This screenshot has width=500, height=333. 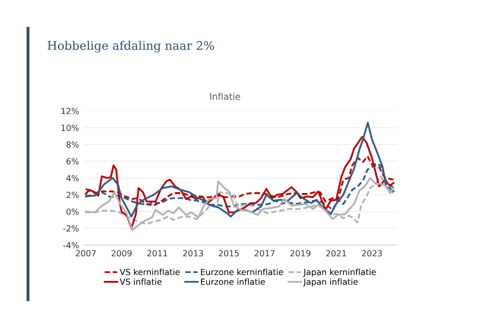 What do you see at coordinates (157, 253) in the screenshot?
I see `x-tick-label: 2011` at bounding box center [157, 253].